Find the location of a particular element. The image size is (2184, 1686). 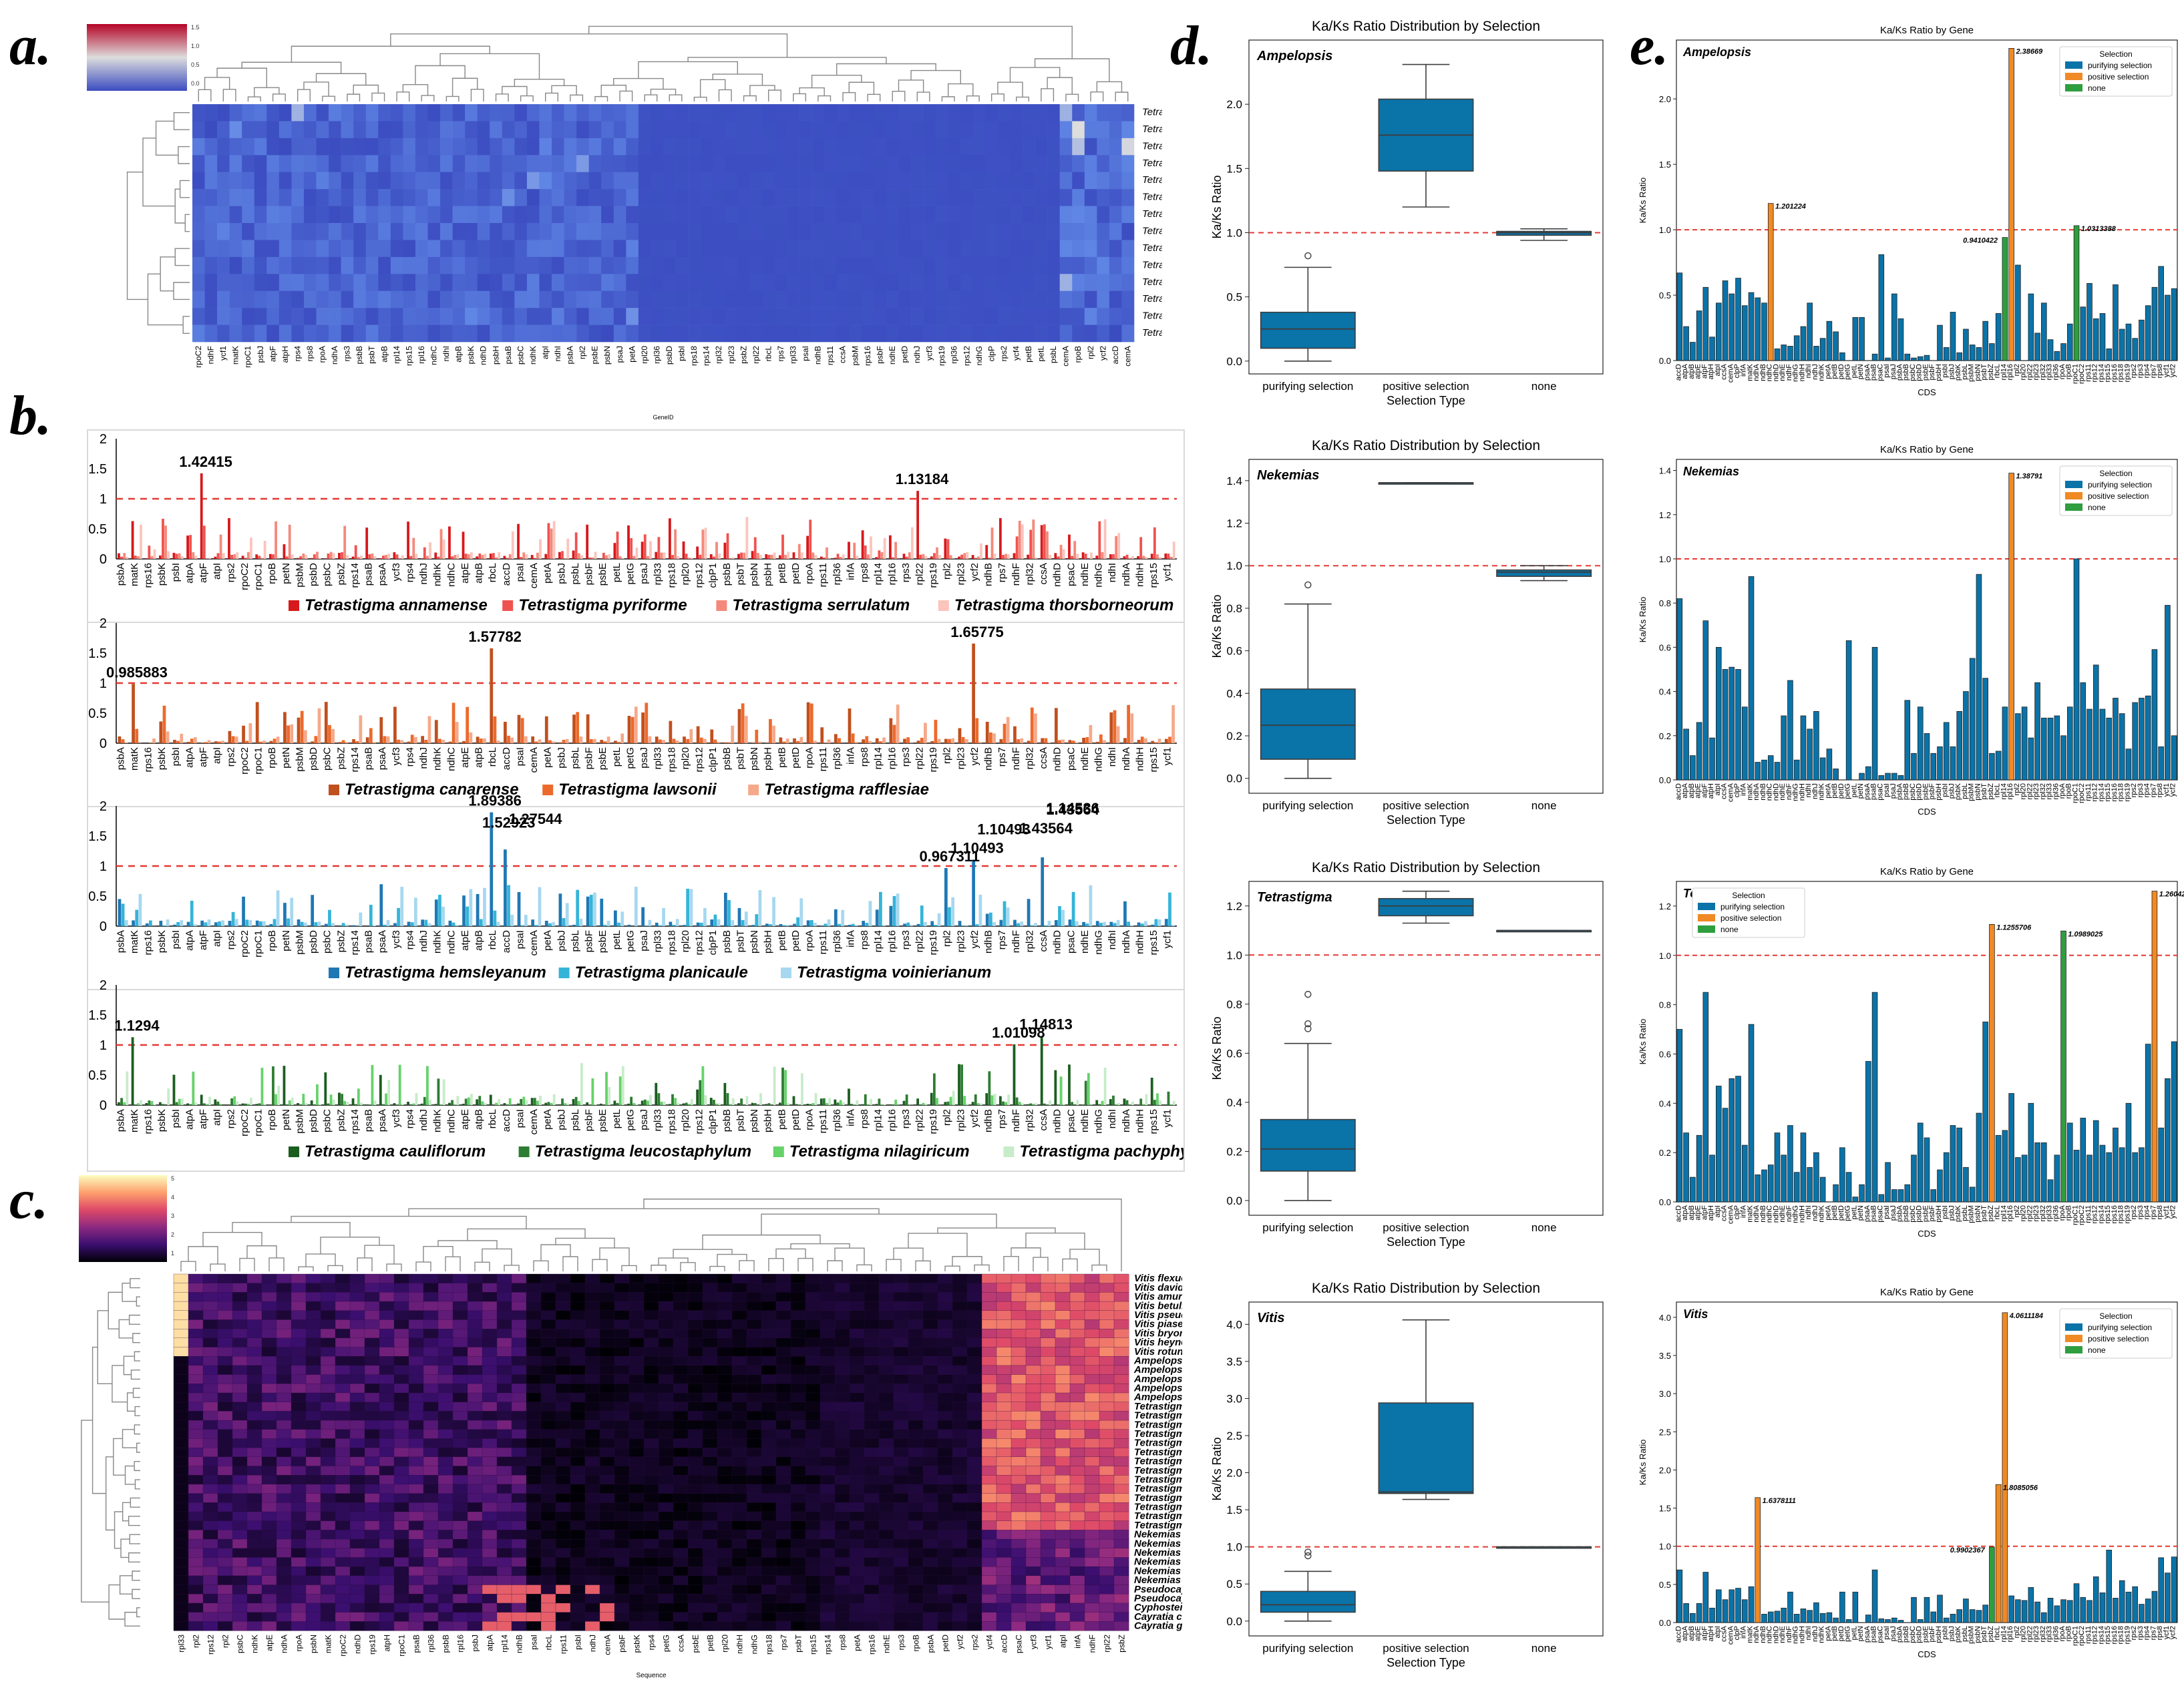

heatmap-a-gene-label: rps7 is located at coordinates (781, 354).